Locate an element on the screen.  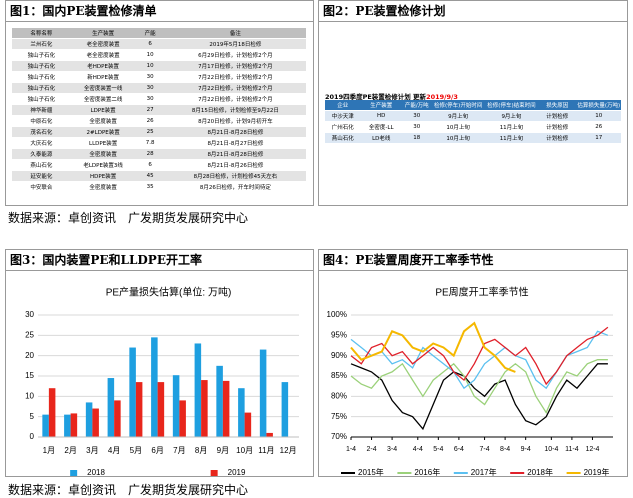
x-tick-label: 12-4 is located at coordinates (592, 449).